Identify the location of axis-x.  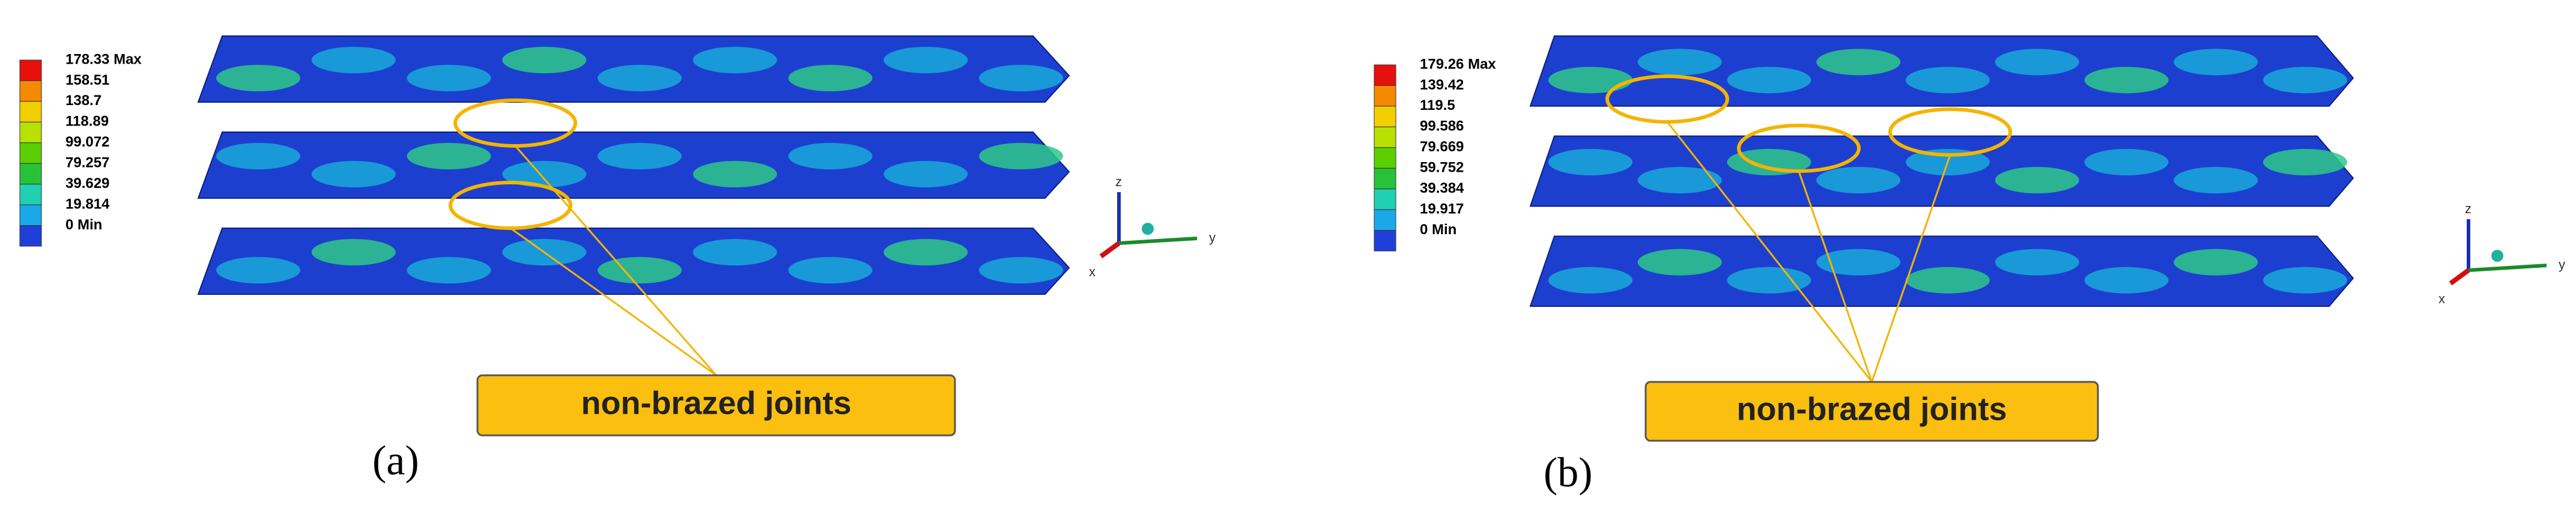
(2459, 277).